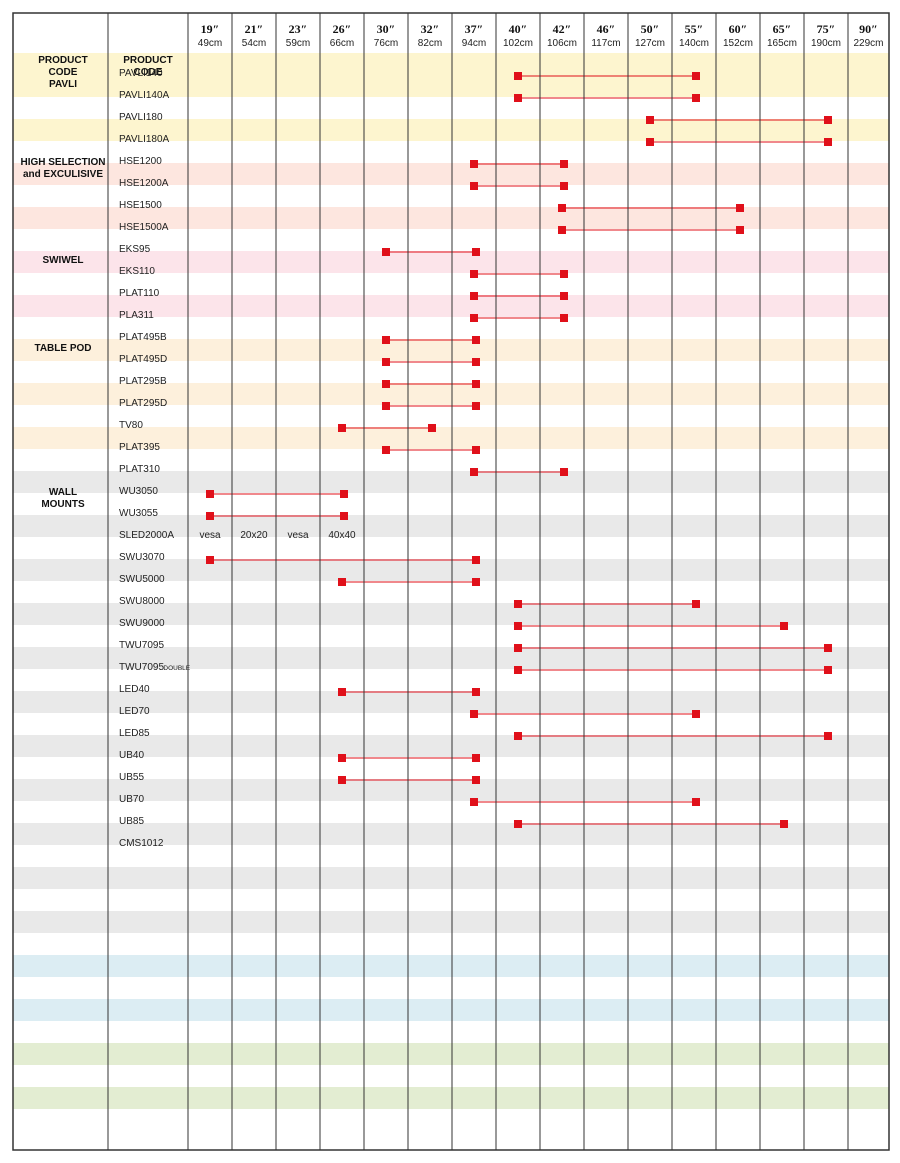 Image resolution: width=900 pixels, height=1163 pixels. I want to click on product-code: HSE1500, so click(140, 205).